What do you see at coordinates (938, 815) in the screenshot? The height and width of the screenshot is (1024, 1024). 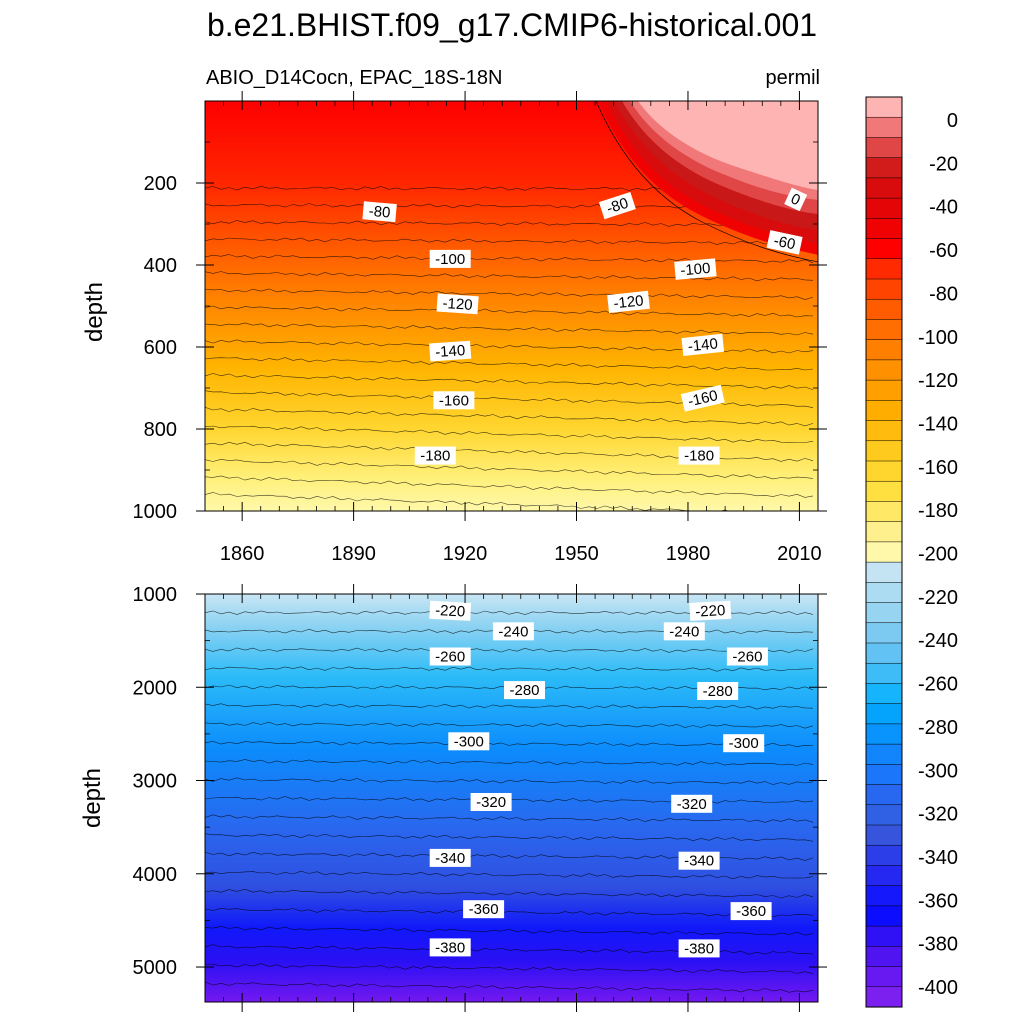 I see `colorbar-label: -320` at bounding box center [938, 815].